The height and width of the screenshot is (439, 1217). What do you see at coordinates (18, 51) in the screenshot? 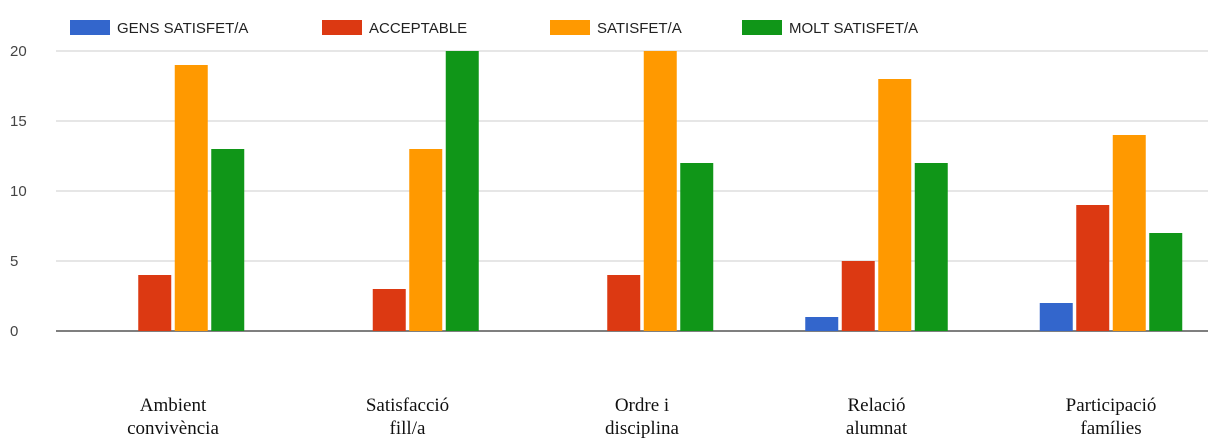
I see `y-tick-label: 20` at bounding box center [18, 51].